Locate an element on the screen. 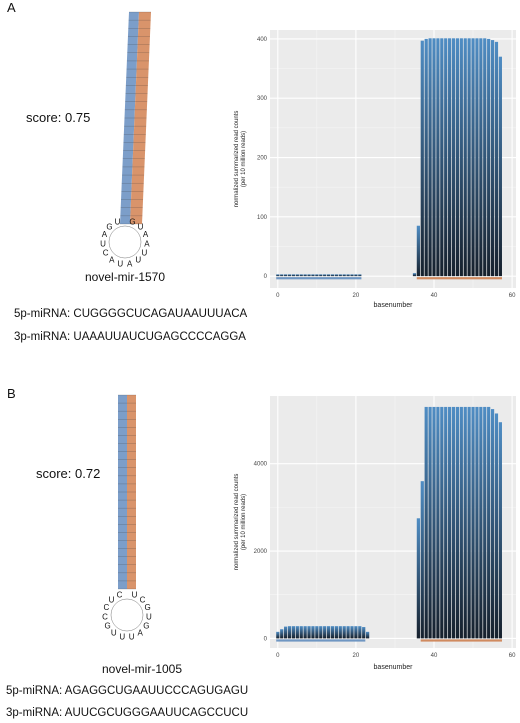 Image resolution: width=520 pixels, height=723 pixels. mirna-5p-a: 5p-miRNA: CUGGGGCUCAGAUAAUUUACA is located at coordinates (131, 314).